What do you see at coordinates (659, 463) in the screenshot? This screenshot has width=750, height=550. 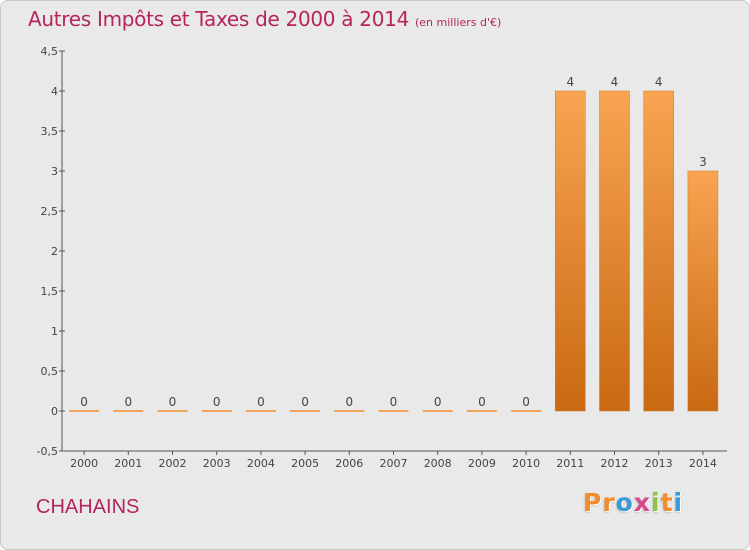 I see `x-tick-label: 2013` at bounding box center [659, 463].